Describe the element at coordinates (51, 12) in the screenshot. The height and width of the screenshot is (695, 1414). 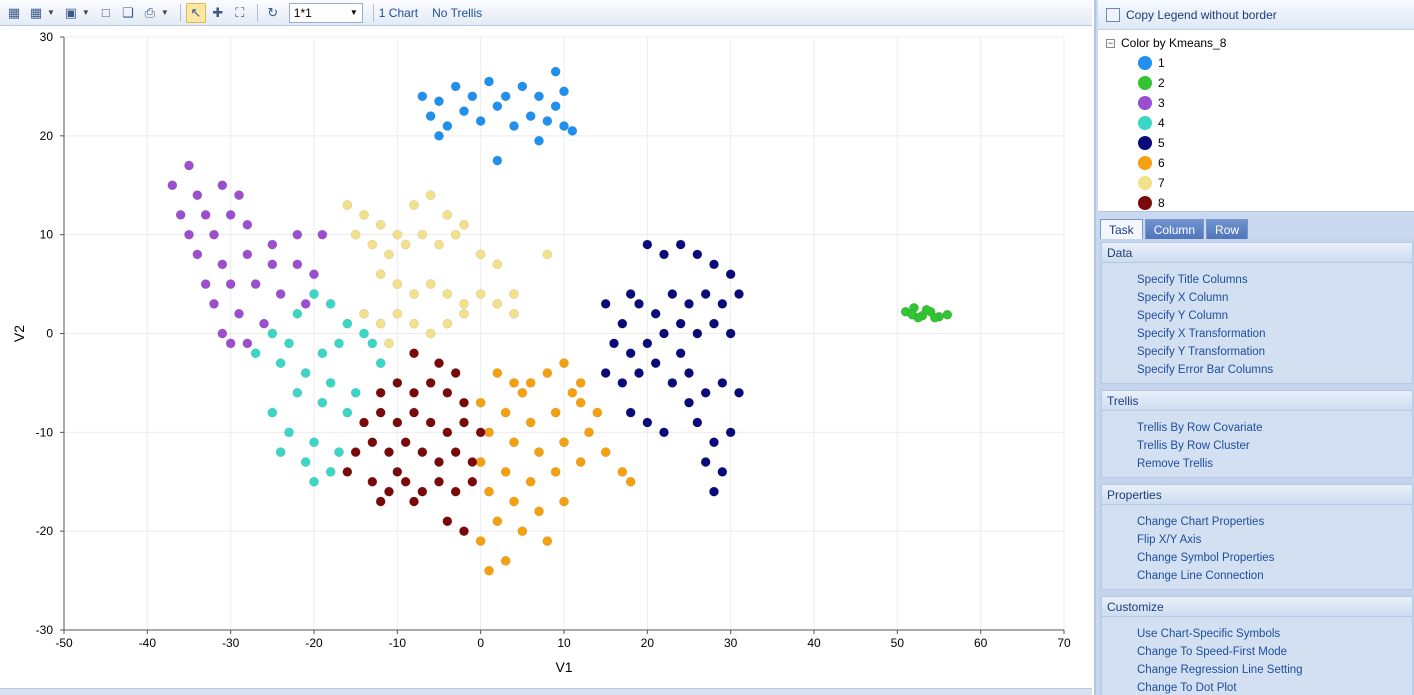
I see `export-dropdown-icon: ▼` at that location.